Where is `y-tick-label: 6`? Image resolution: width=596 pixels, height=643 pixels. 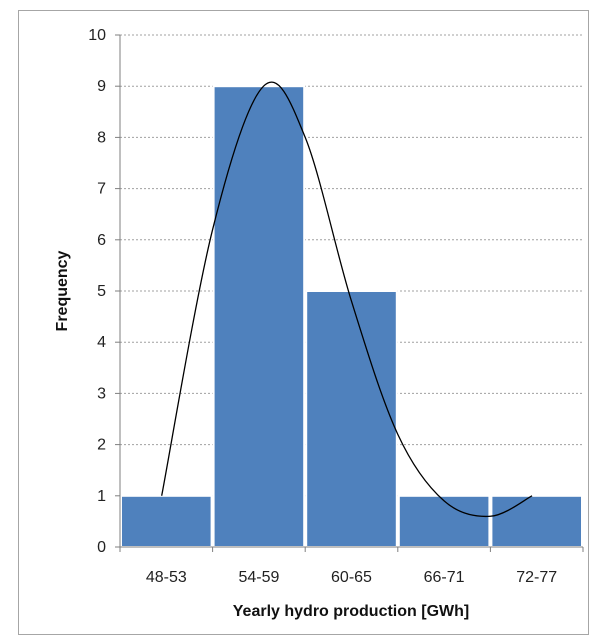 y-tick-label: 6 is located at coordinates (101, 240).